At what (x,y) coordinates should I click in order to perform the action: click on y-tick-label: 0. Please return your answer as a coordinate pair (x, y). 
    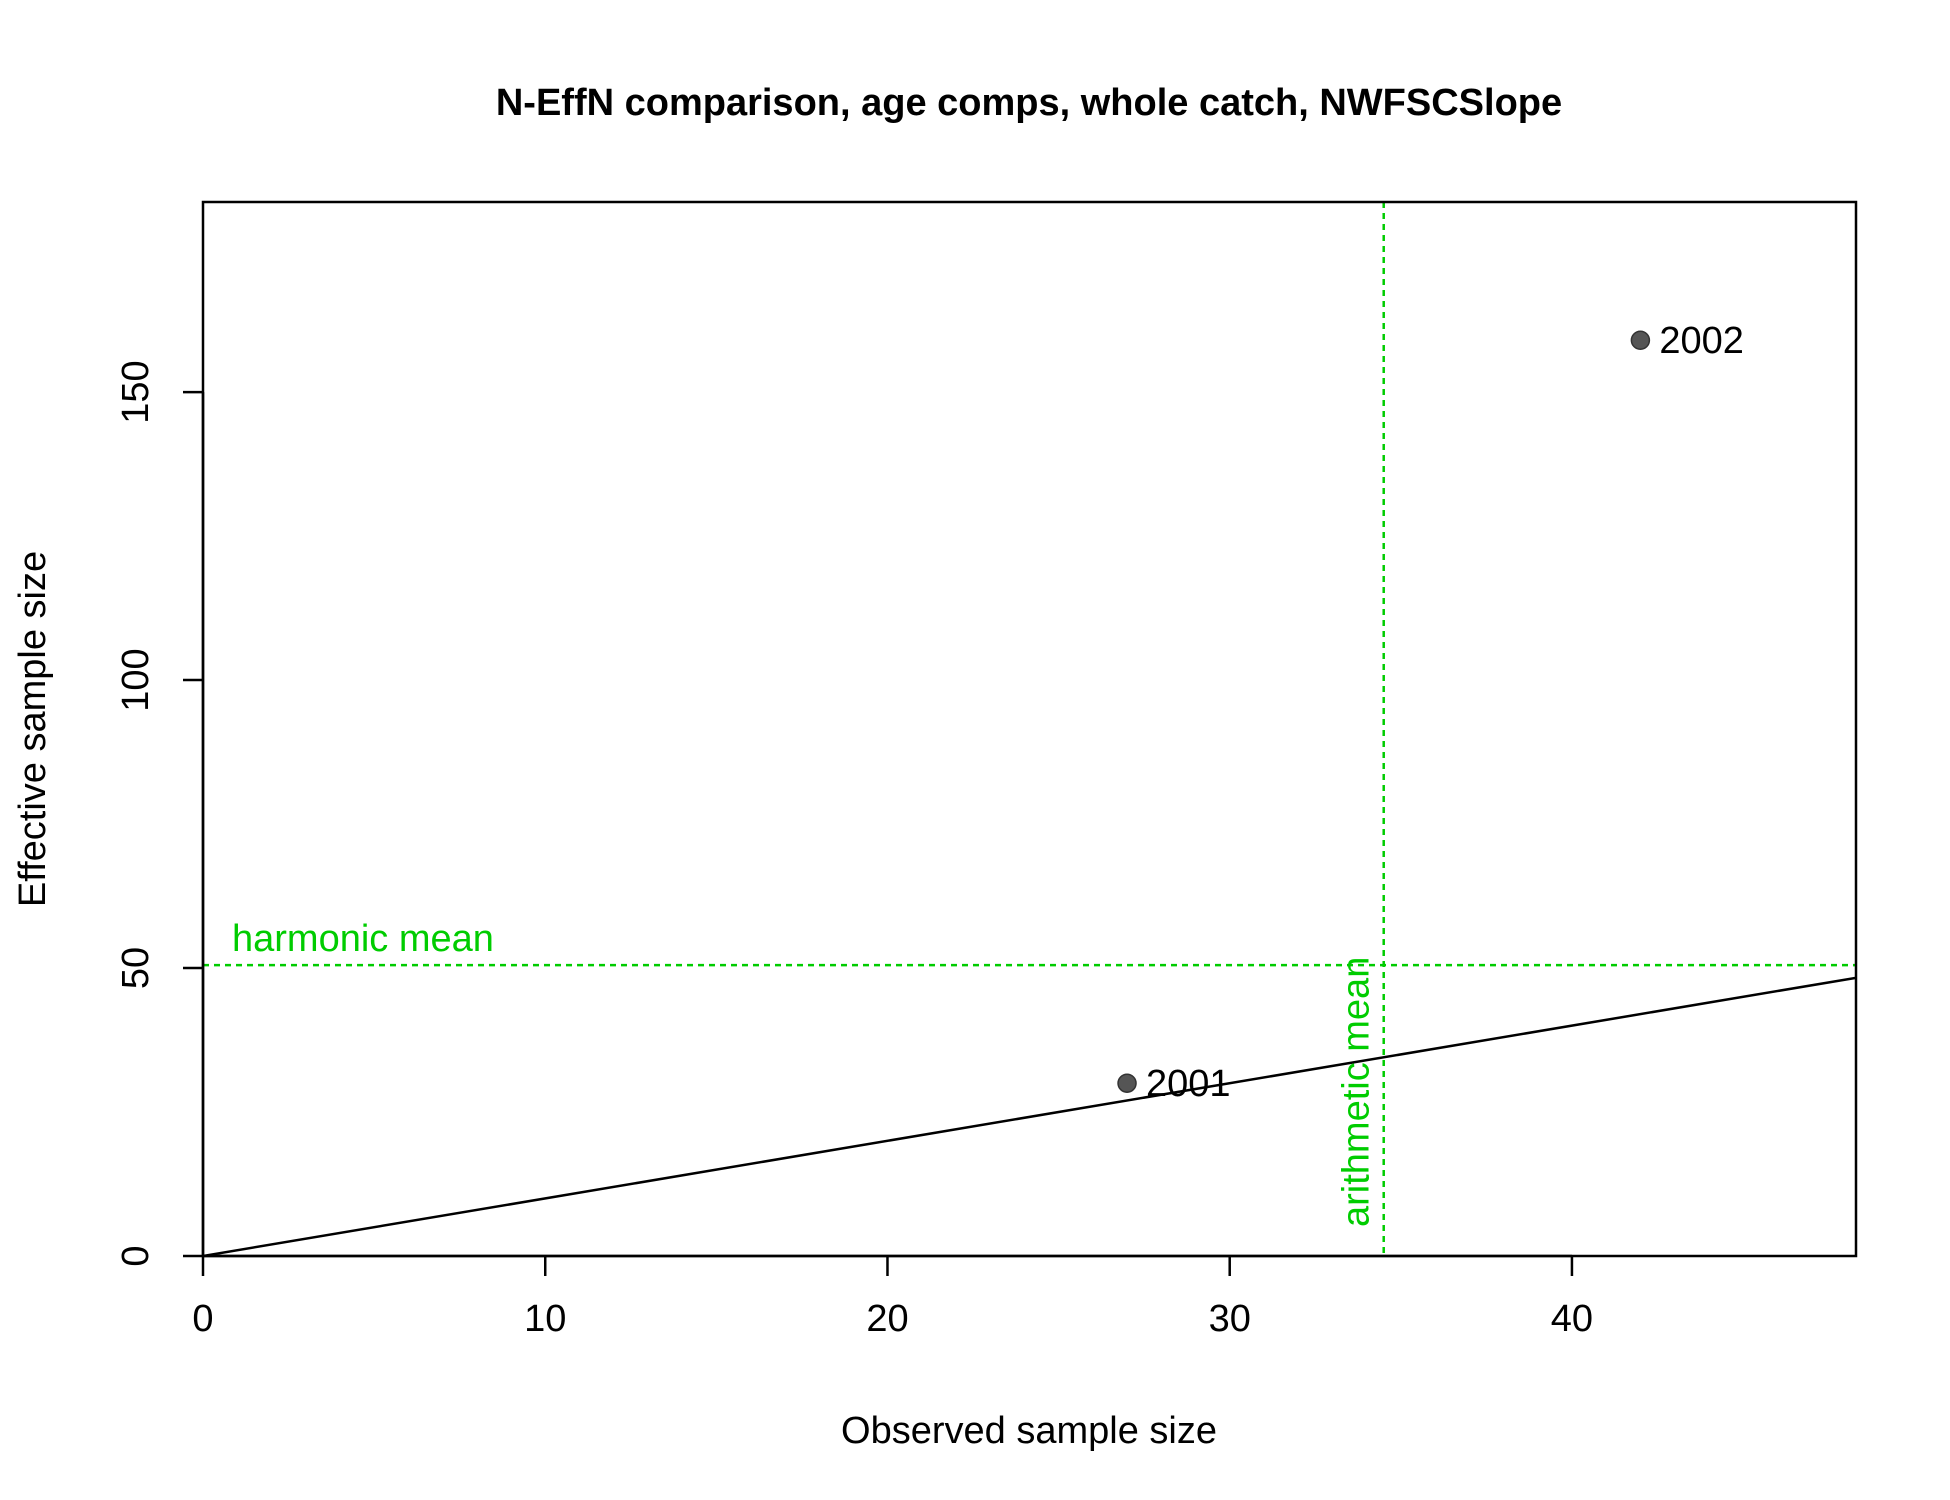
    Looking at the image, I should click on (136, 1255).